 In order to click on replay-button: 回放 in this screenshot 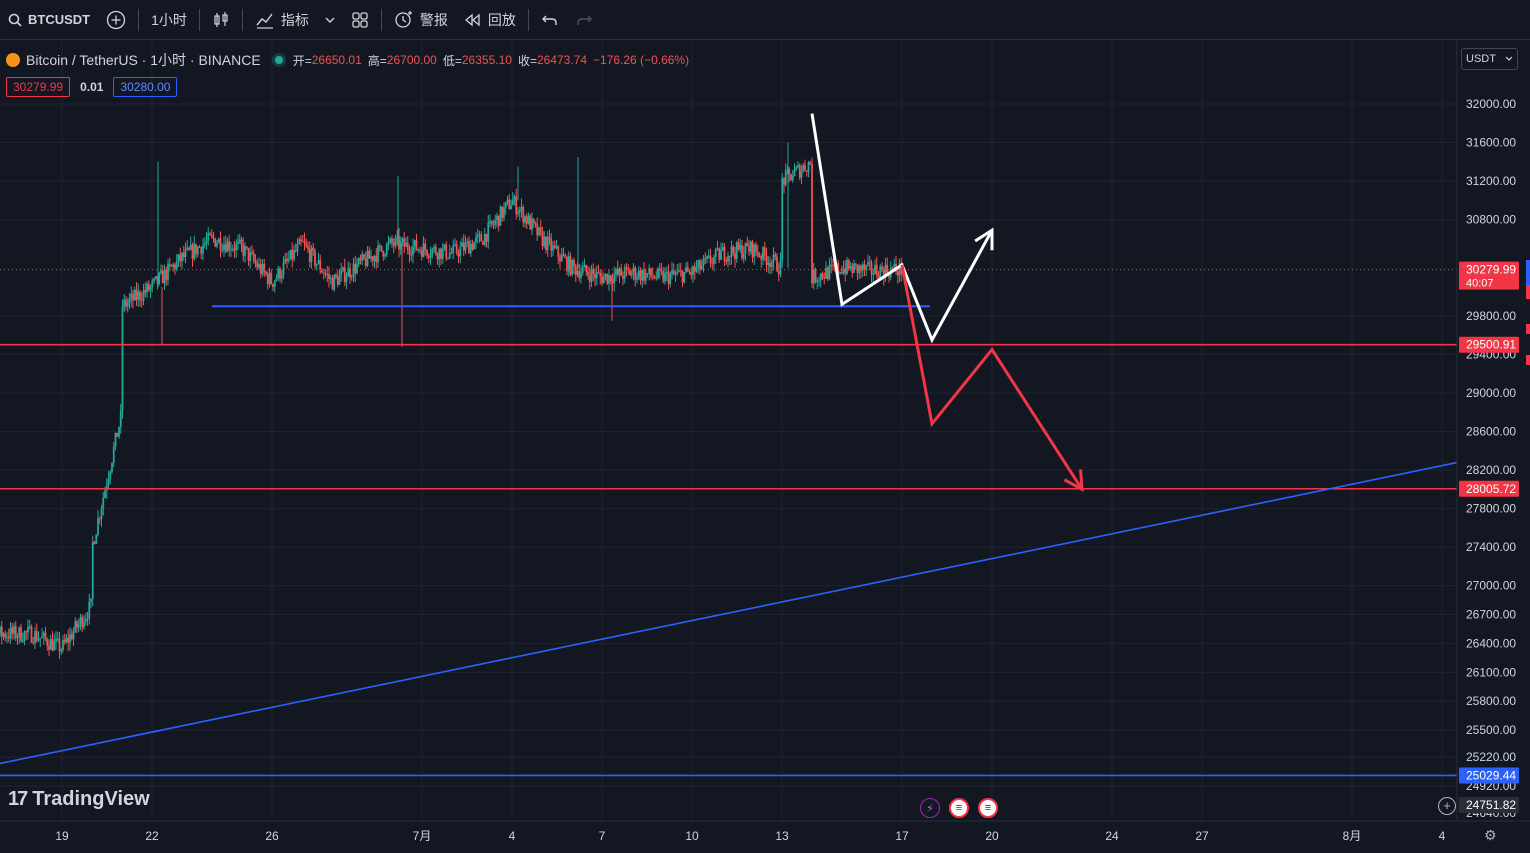, I will do `click(490, 20)`.